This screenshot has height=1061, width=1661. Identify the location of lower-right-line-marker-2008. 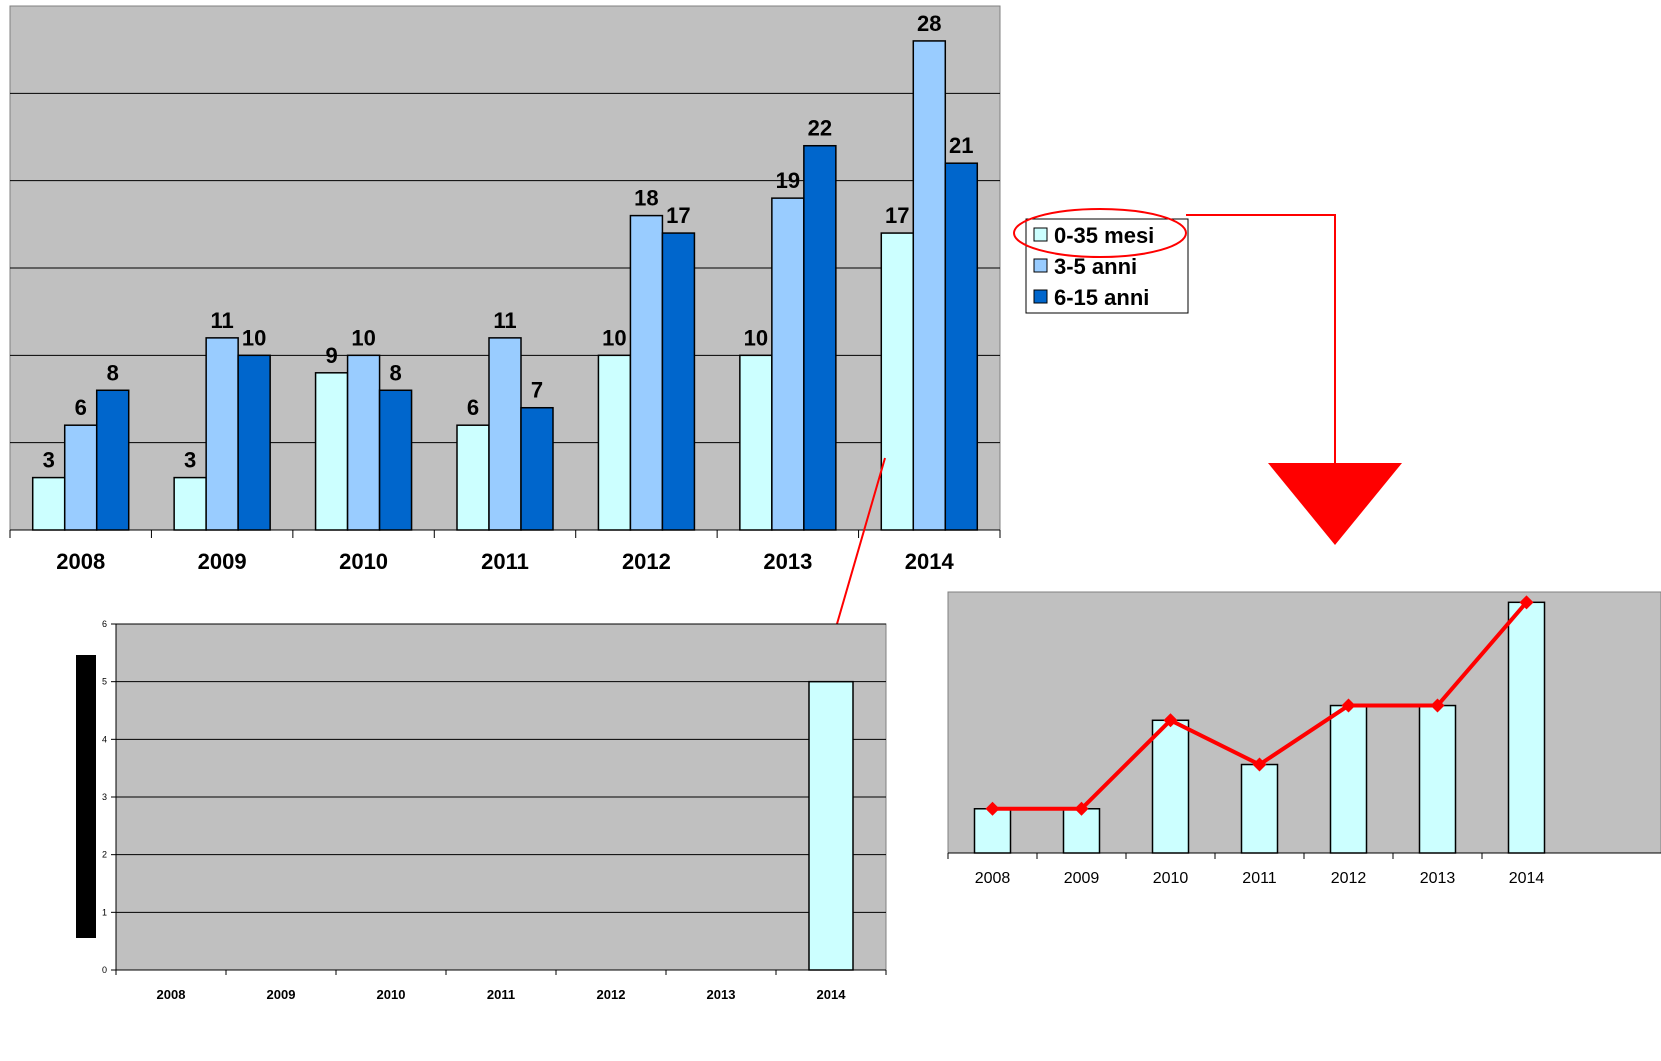
(992, 808).